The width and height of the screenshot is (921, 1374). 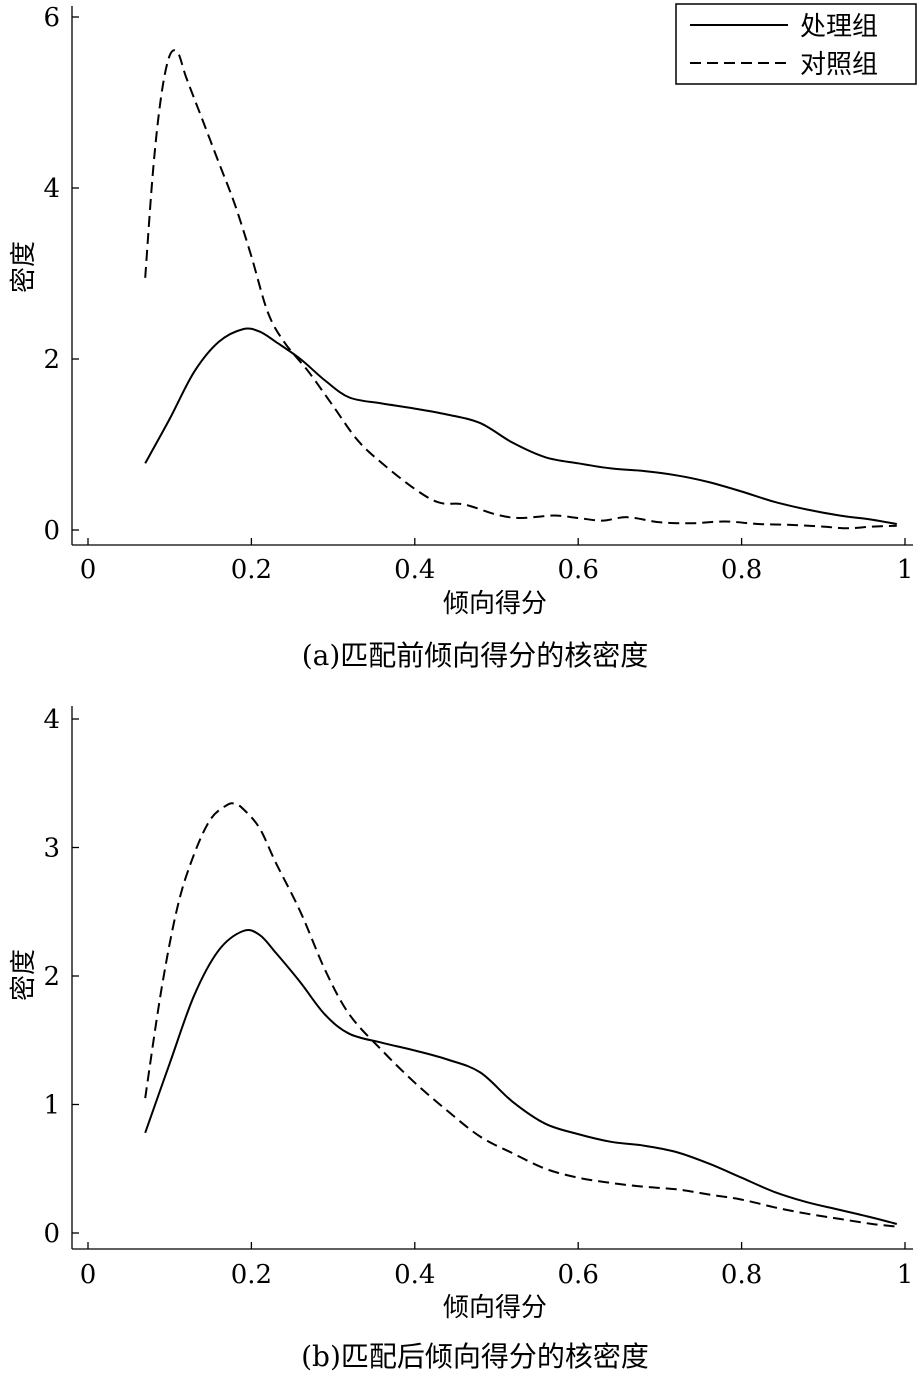 What do you see at coordinates (475, 1356) in the screenshot?
I see `caption-b: (b)匹配后倾向得分的核密度` at bounding box center [475, 1356].